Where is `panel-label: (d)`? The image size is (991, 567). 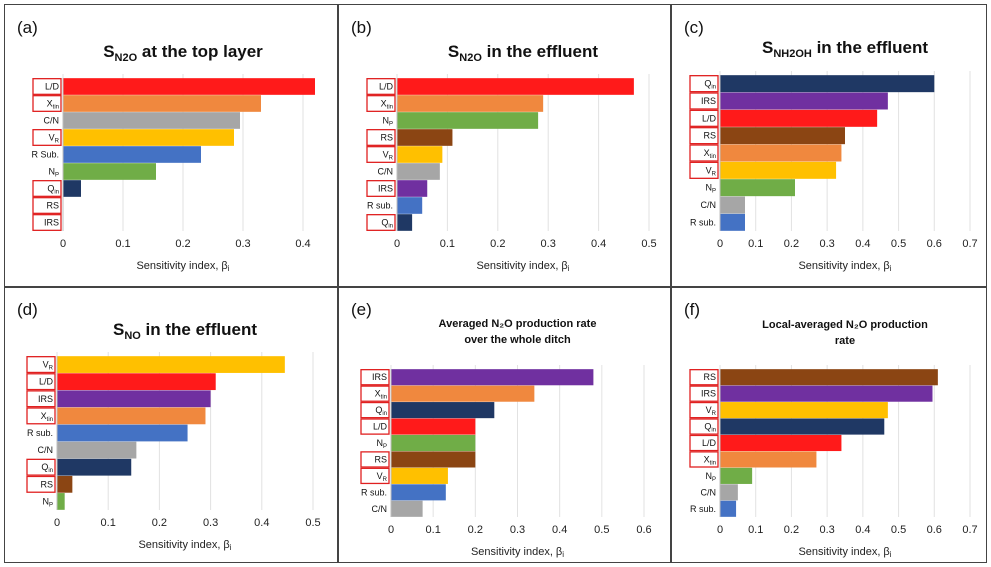
panel-label: (d) is located at coordinates (27, 309).